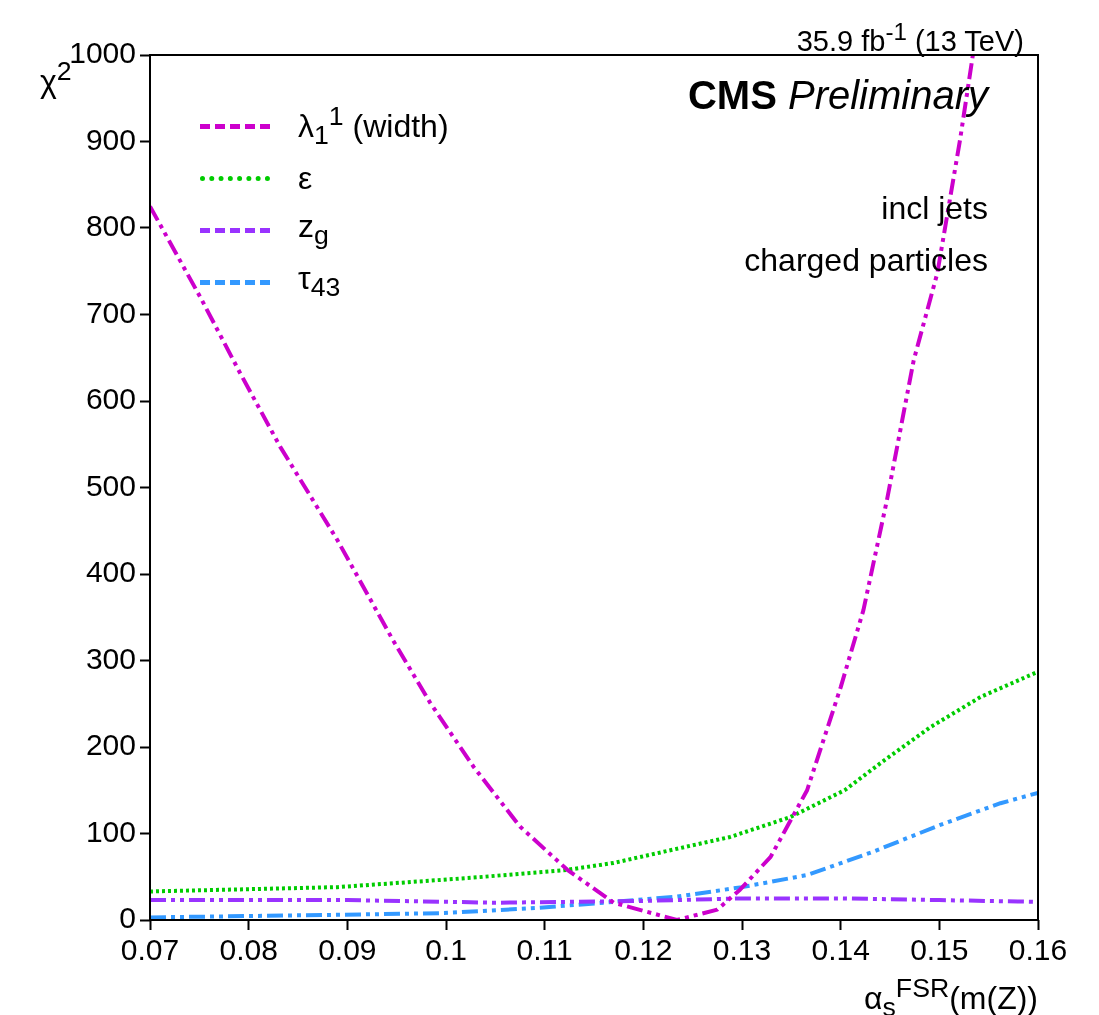 The image size is (1099, 1015). I want to click on x-tick-label: 0.1, so click(446, 950).